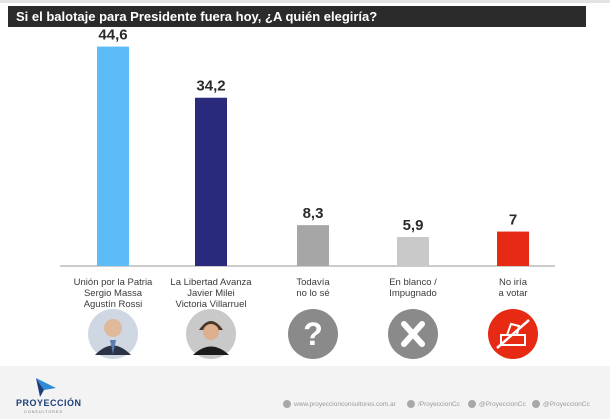  What do you see at coordinates (49, 403) in the screenshot?
I see `brand-name: PROYECCIÓN` at bounding box center [49, 403].